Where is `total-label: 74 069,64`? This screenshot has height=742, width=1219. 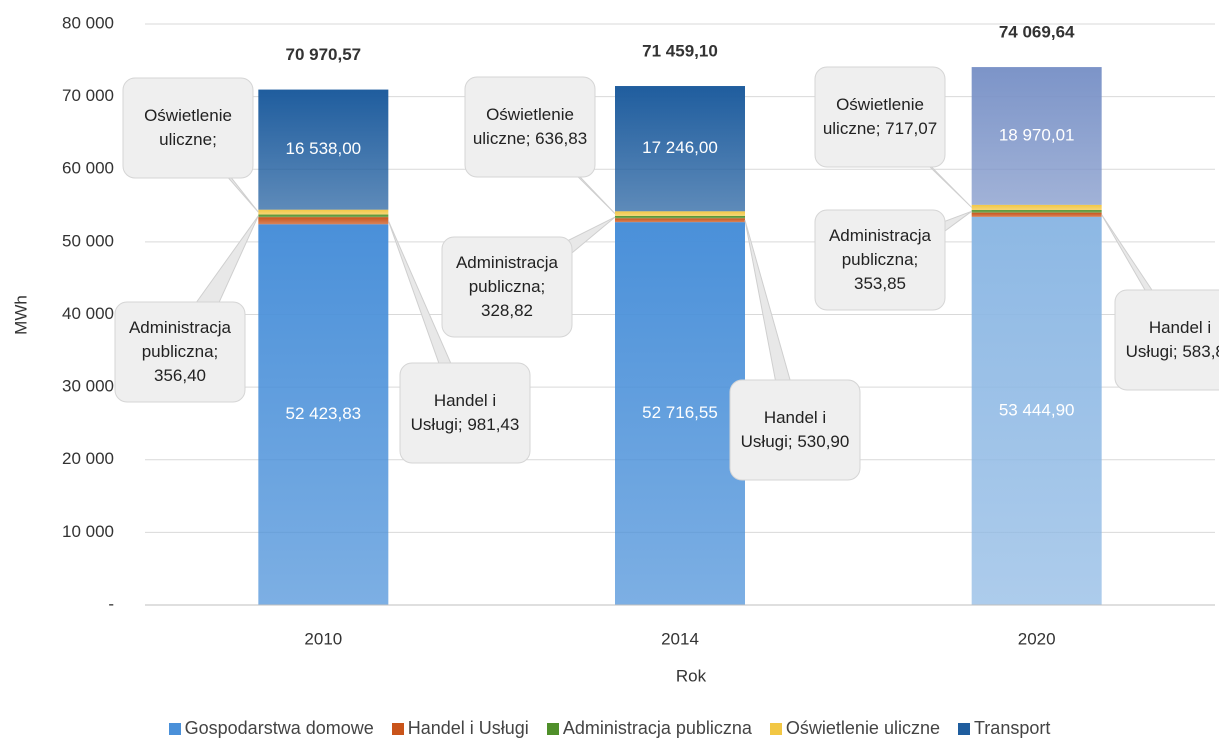
total-label: 74 069,64 is located at coordinates (1037, 32).